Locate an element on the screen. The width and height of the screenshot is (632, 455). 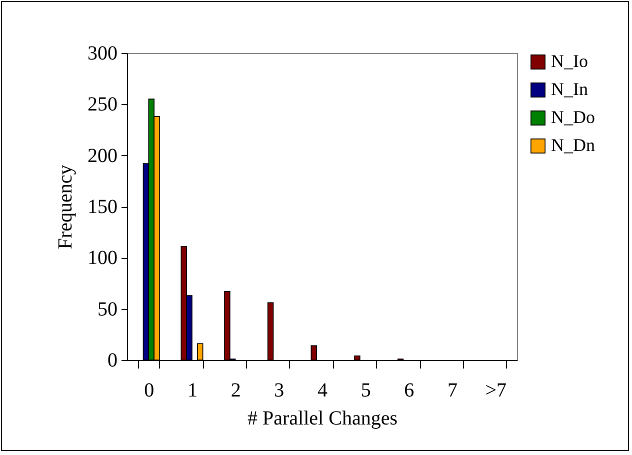
x-tick-label: 0 is located at coordinates (149, 391).